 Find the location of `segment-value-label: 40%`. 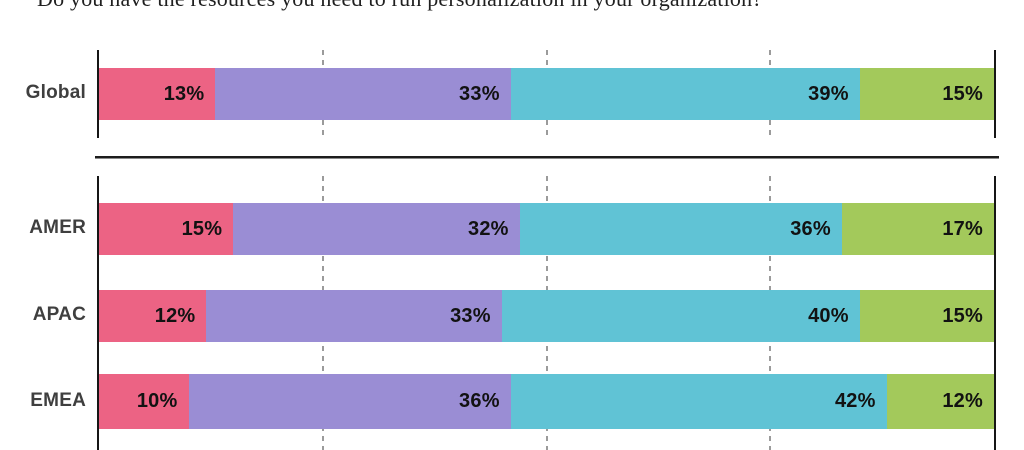

segment-value-label: 40% is located at coordinates (828, 315).